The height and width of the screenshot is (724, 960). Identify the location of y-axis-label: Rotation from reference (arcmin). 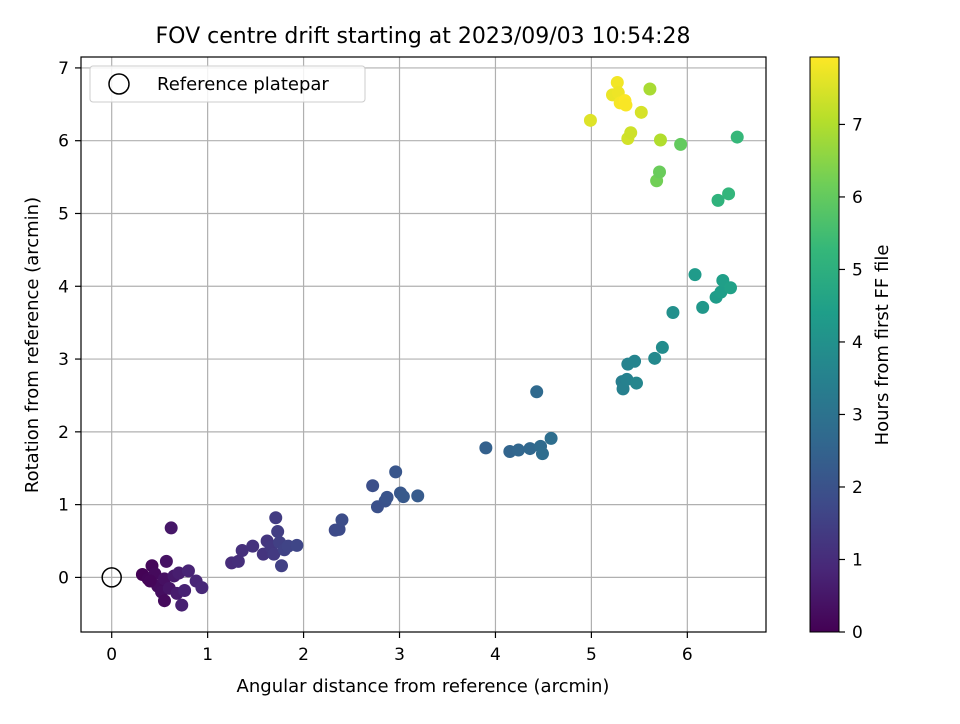
(32, 345).